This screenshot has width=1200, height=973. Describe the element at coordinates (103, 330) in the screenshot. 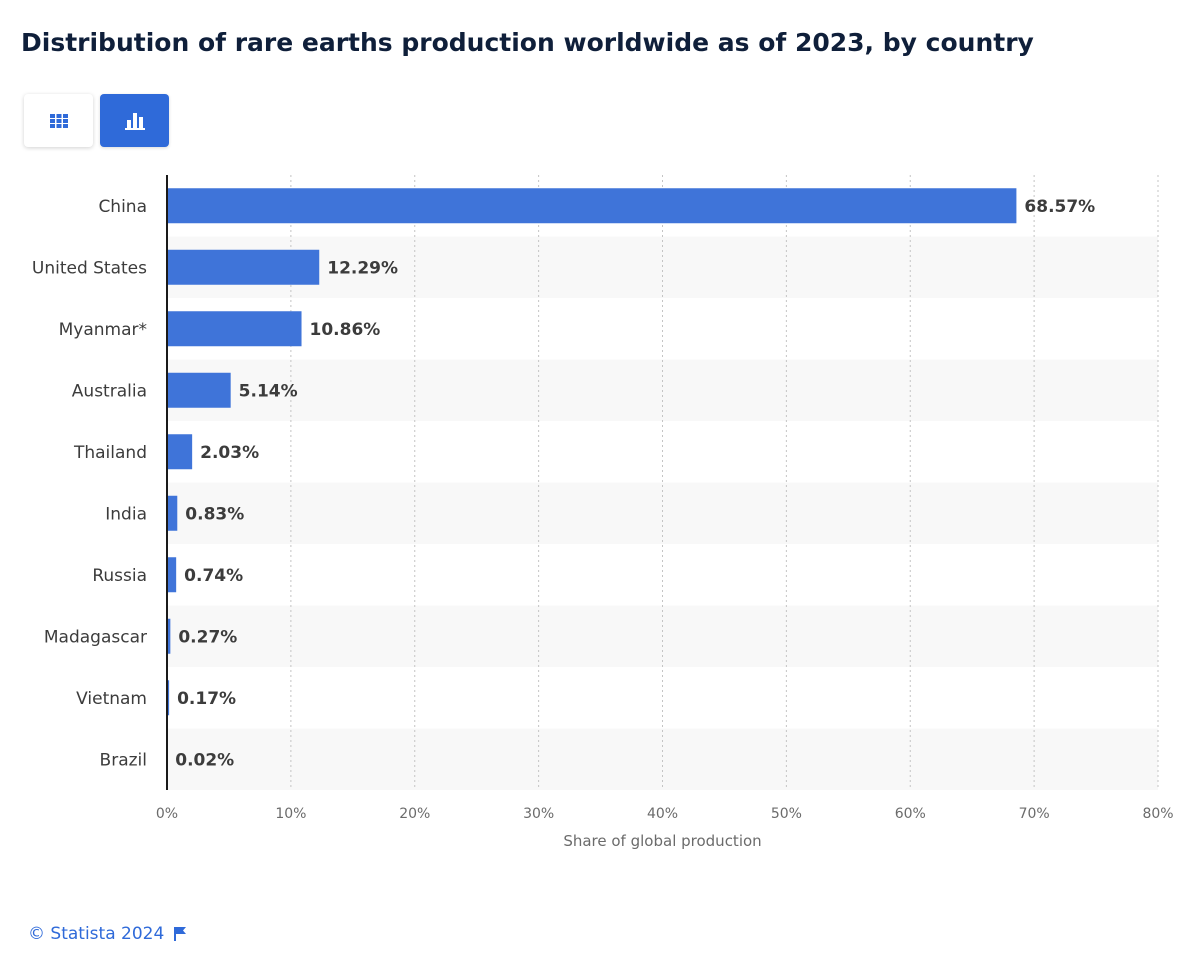

I see `category-label: Myanmar*` at that location.